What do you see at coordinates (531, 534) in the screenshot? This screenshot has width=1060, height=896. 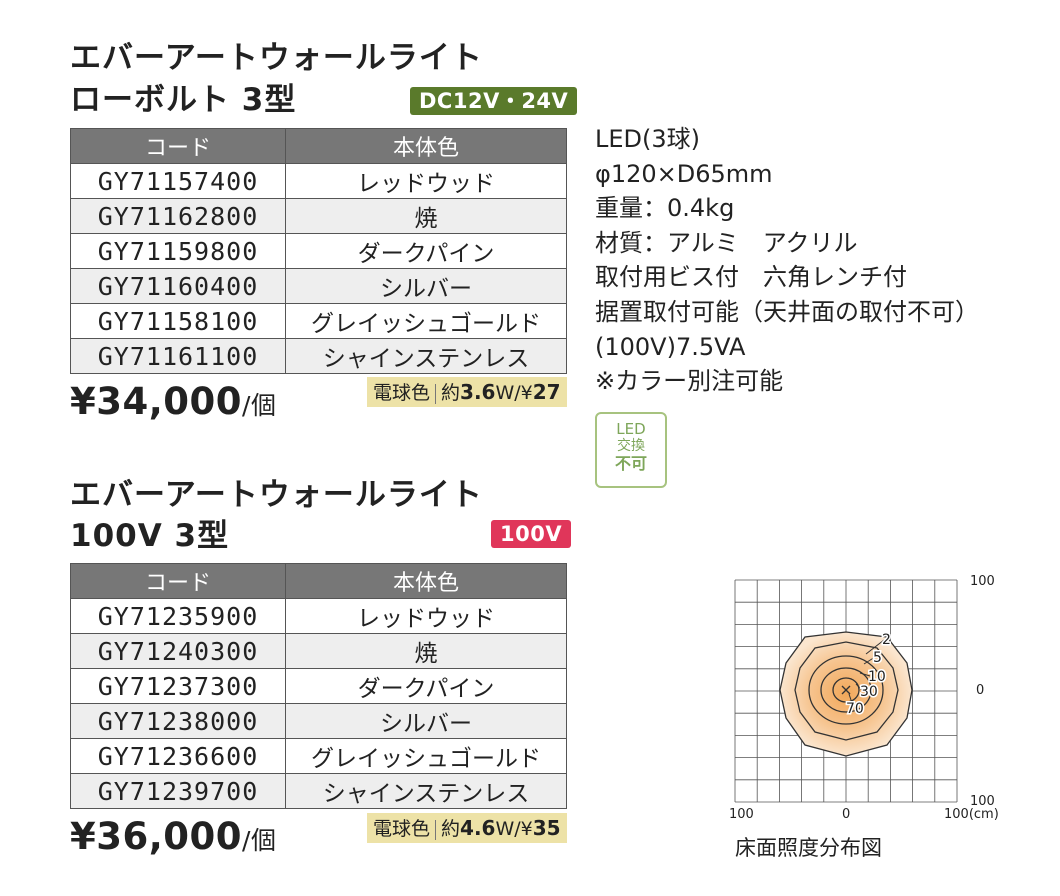 I see `voltage-badge: 100V` at bounding box center [531, 534].